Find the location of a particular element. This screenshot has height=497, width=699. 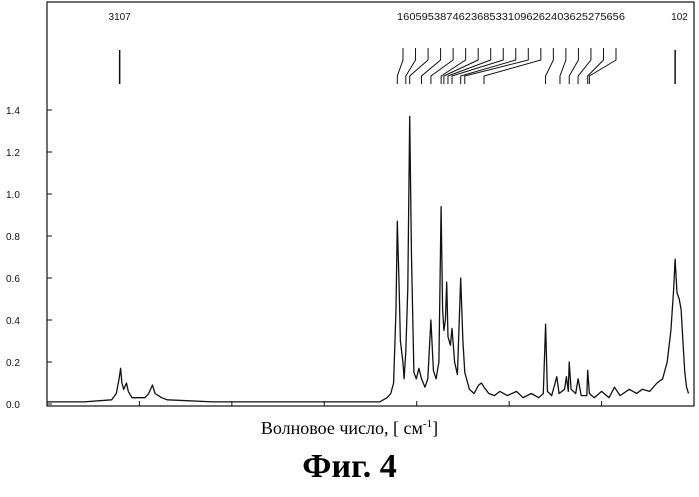

x-axis-label: Волновое число, [ см-1] is located at coordinates (349, 428).